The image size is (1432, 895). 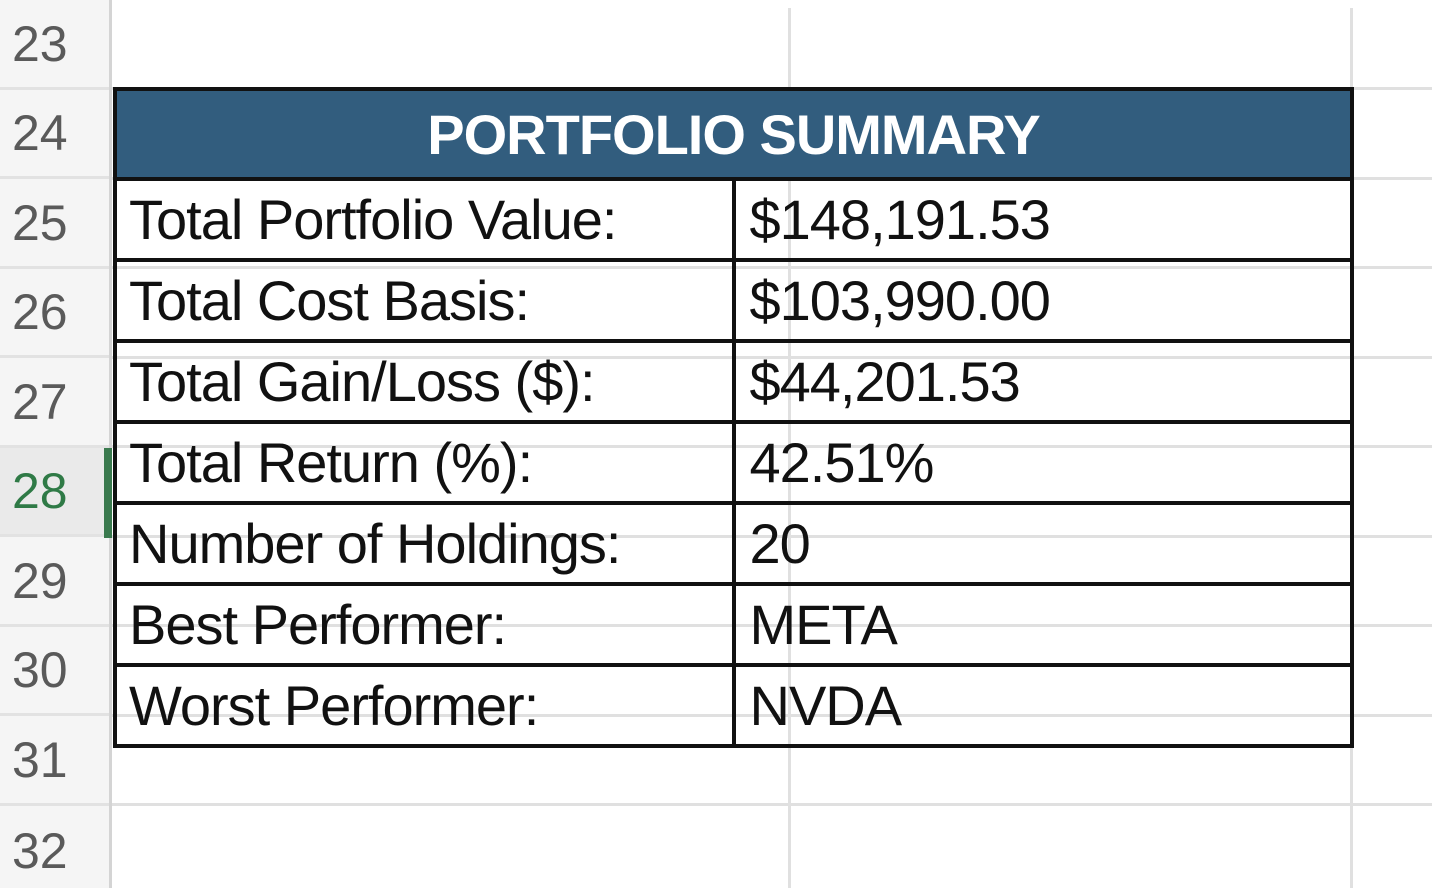 I want to click on row-gridline, so click(x=772, y=804).